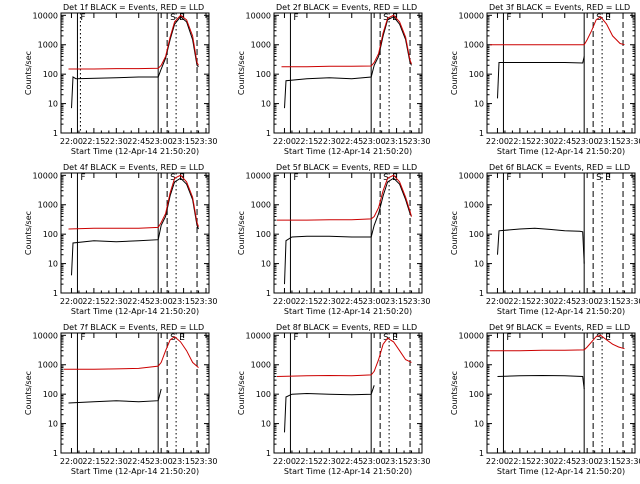 Image resolution: width=640 pixels, height=484 pixels. Describe the element at coordinates (266, 264) in the screenshot. I see `y-tick-label: 10` at that location.